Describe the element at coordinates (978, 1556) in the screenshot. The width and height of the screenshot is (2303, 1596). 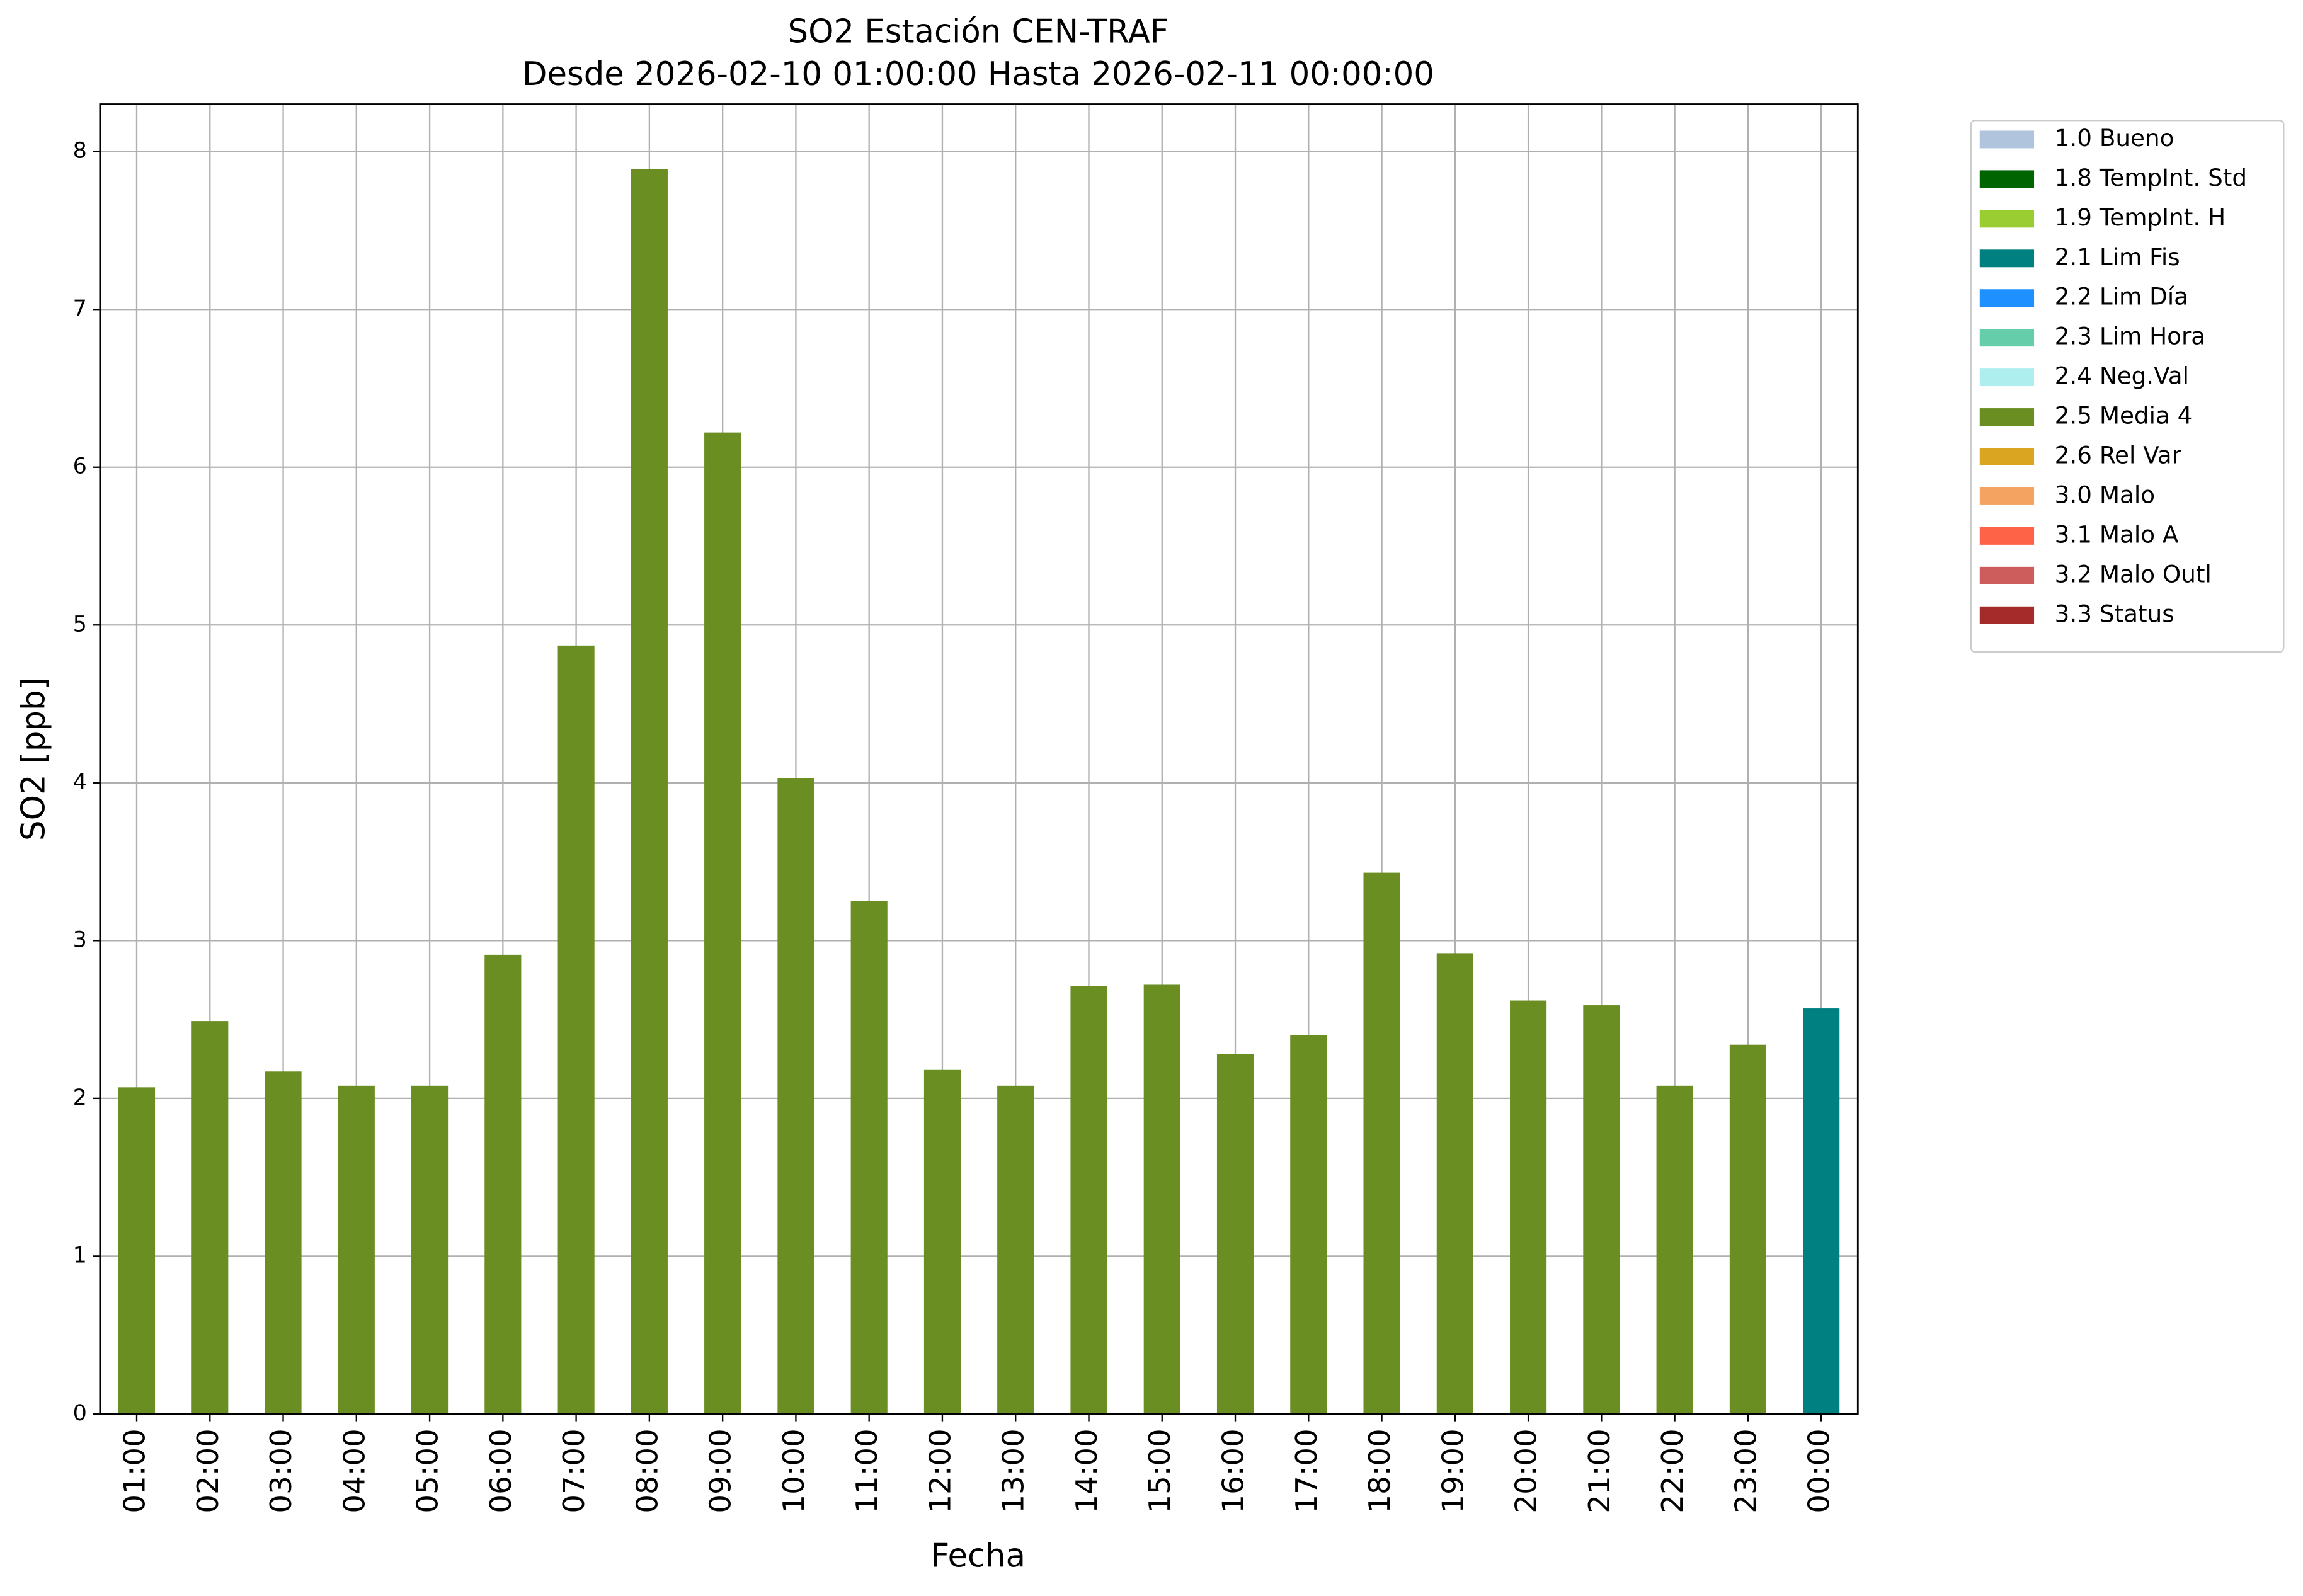
I see `x-axis-label: Fecha` at that location.